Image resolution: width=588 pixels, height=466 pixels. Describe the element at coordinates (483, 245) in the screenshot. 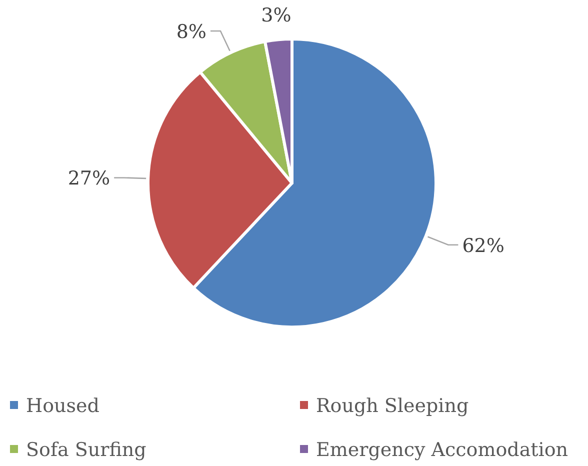

I see `data-label: 62%` at that location.